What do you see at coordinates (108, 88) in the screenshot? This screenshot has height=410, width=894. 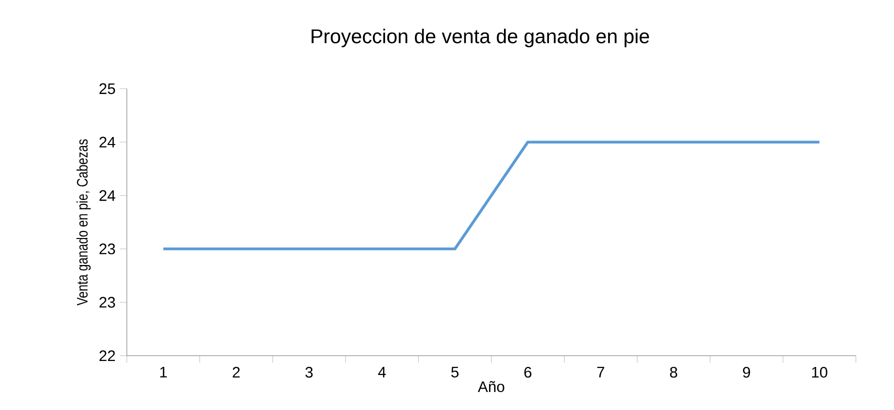 I see `y-tick-label: 25` at bounding box center [108, 88].